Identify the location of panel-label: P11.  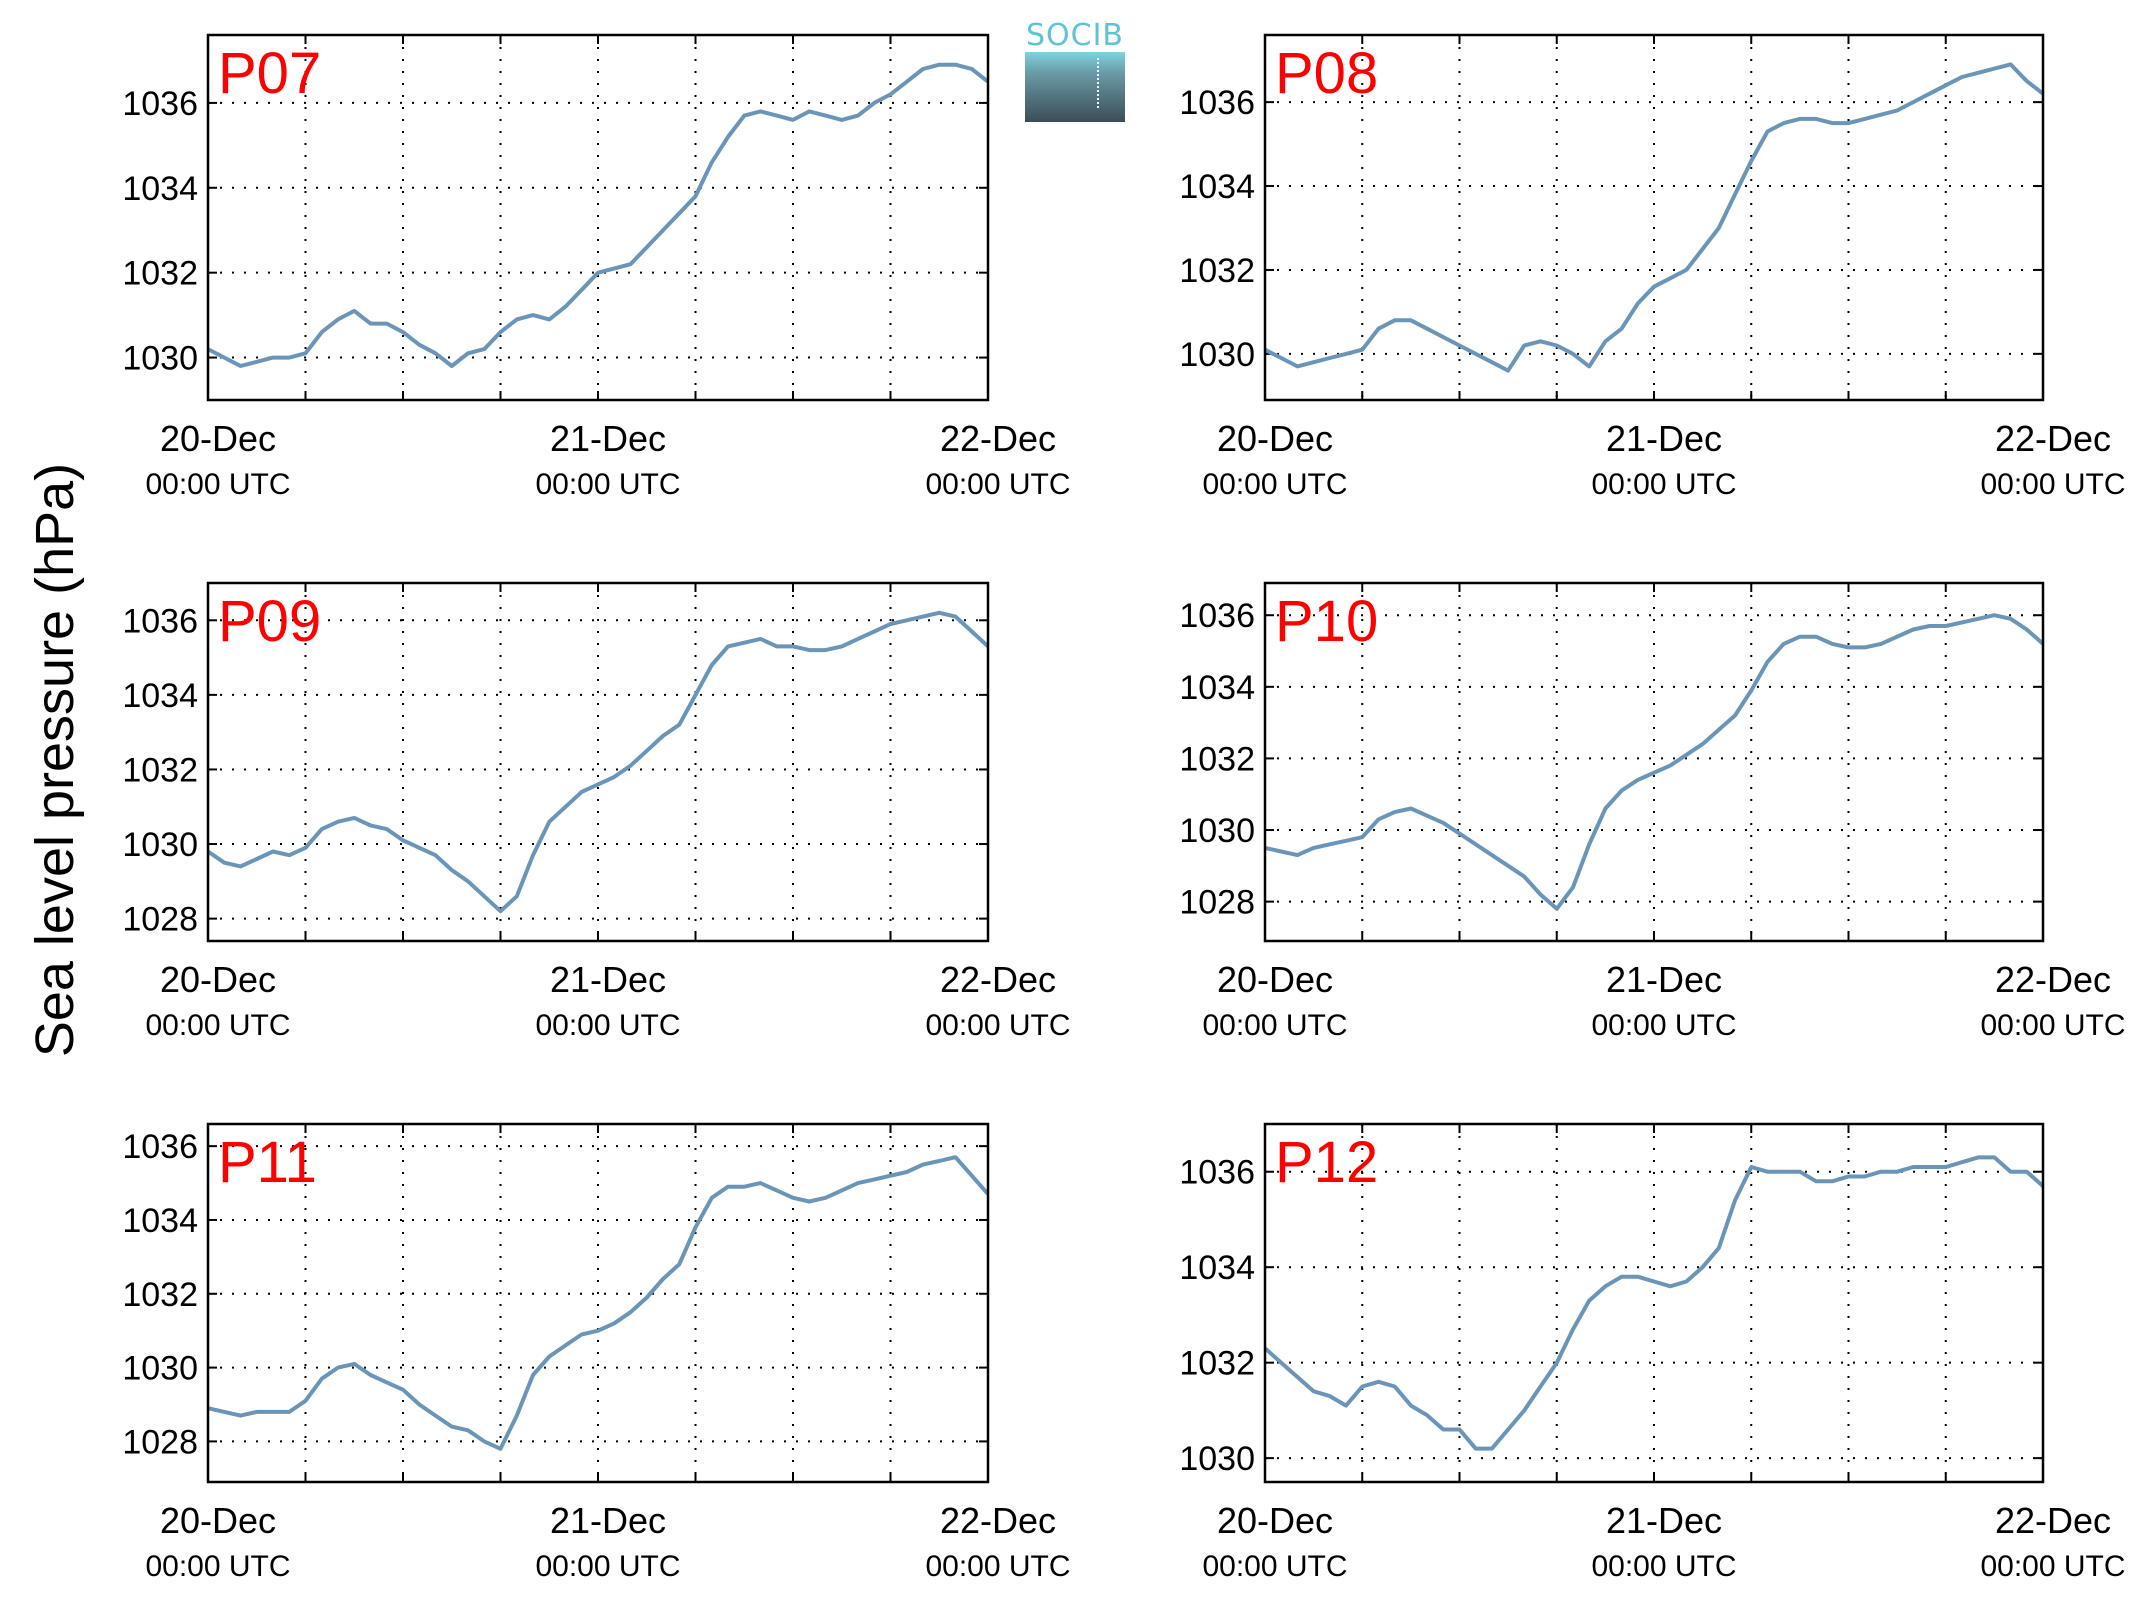
(267, 1162).